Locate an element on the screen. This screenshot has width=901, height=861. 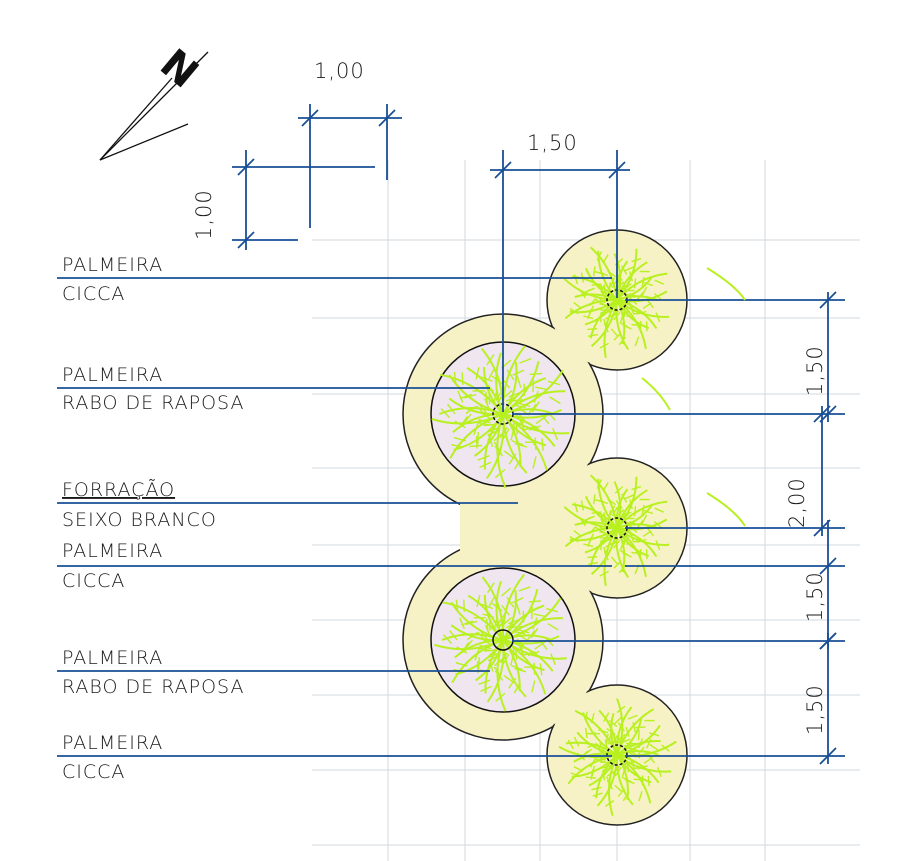
label-line2: CICCA is located at coordinates (93, 581).